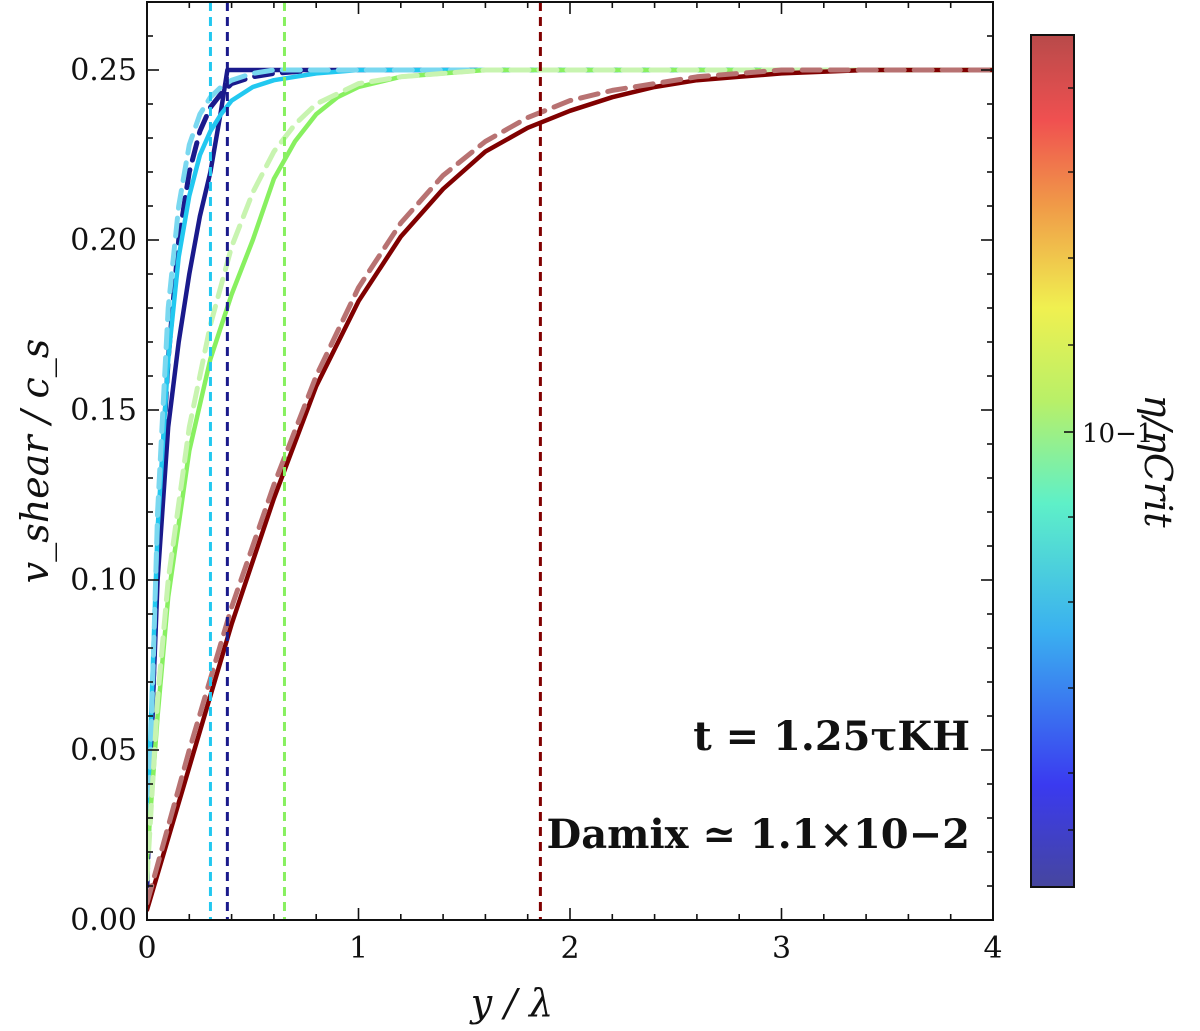 Image resolution: width=1200 pixels, height=1031 pixels. I want to click on x-tick-label: 2, so click(569, 948).